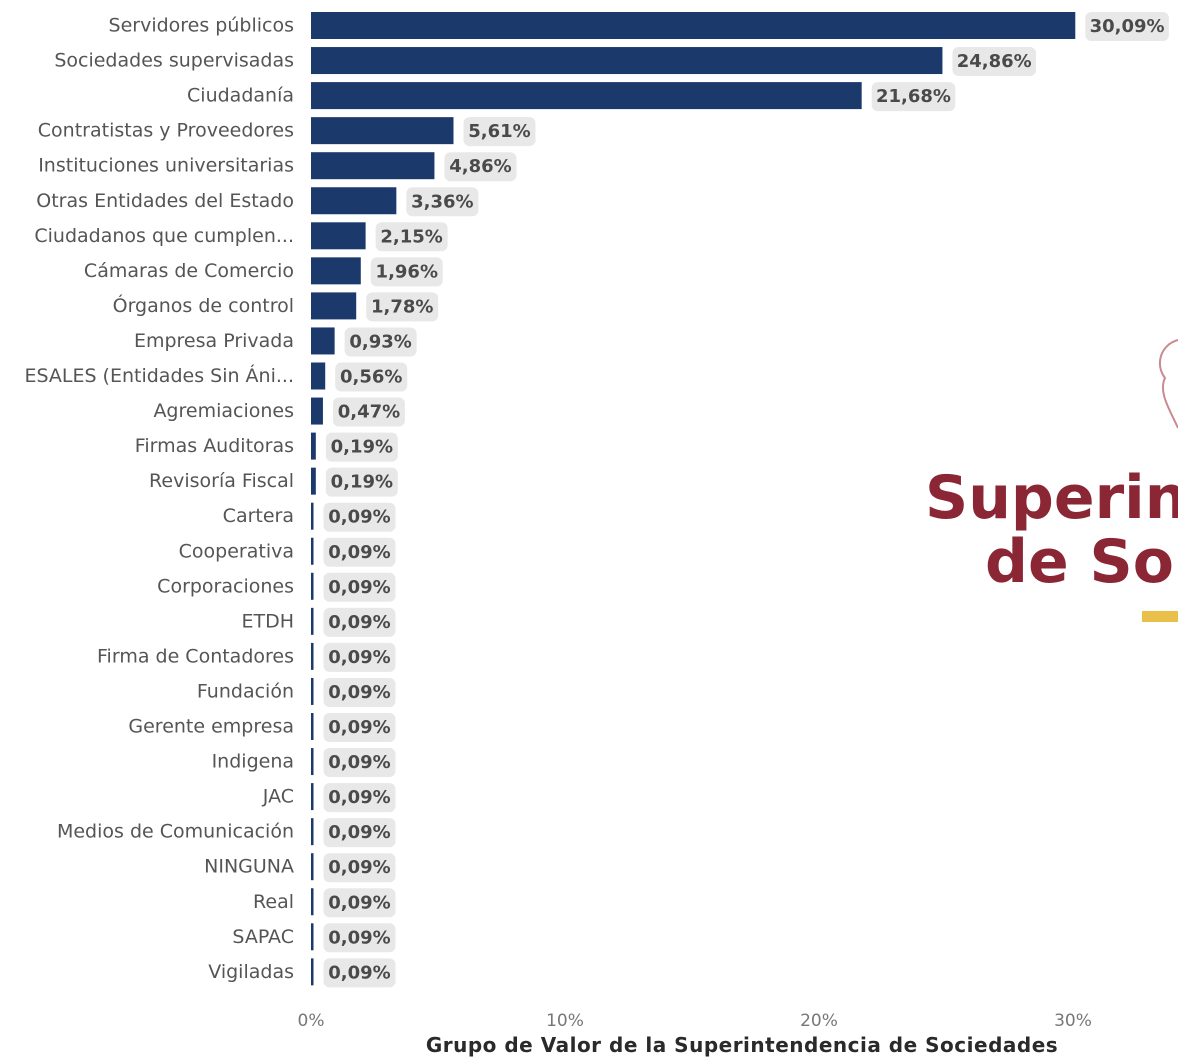  Describe the element at coordinates (273, 902) in the screenshot. I see `category-label: Real` at that location.